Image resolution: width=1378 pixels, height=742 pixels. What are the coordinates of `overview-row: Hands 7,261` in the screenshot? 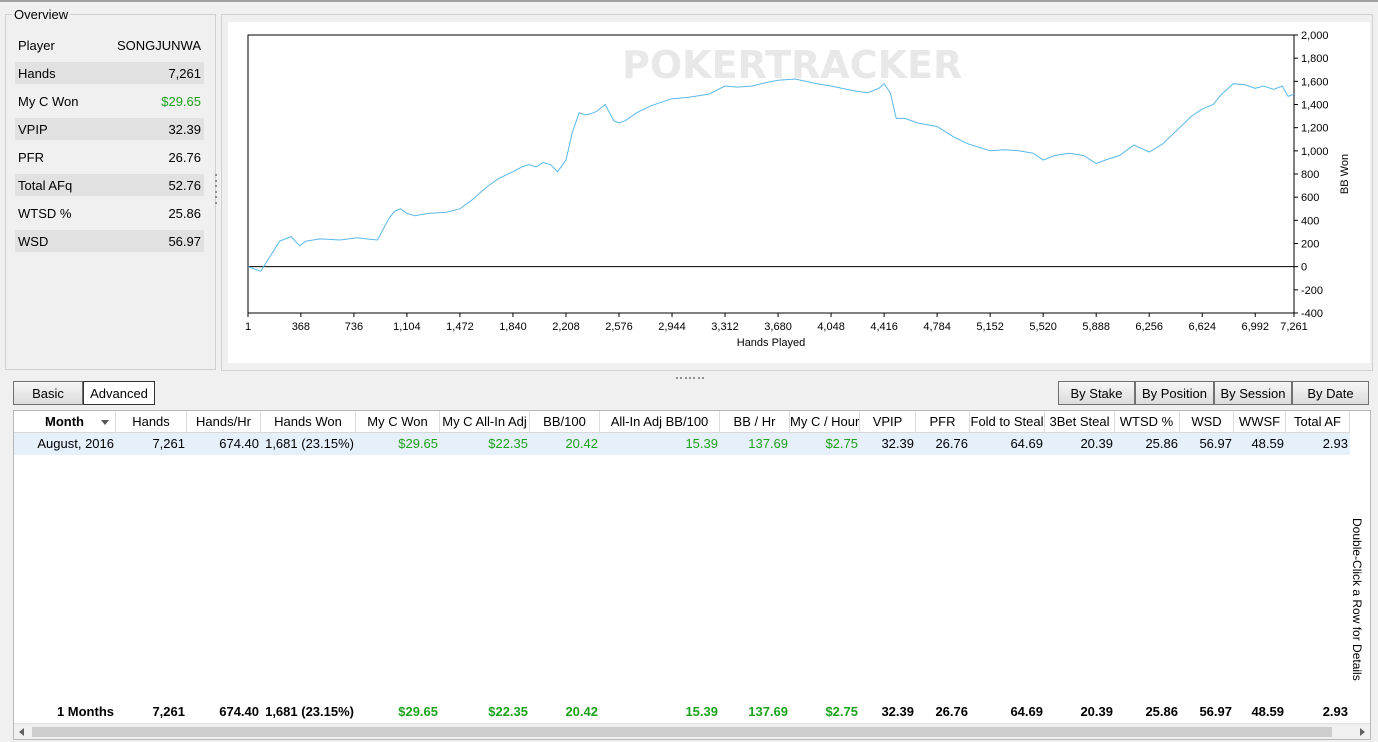 It's located at (109, 73).